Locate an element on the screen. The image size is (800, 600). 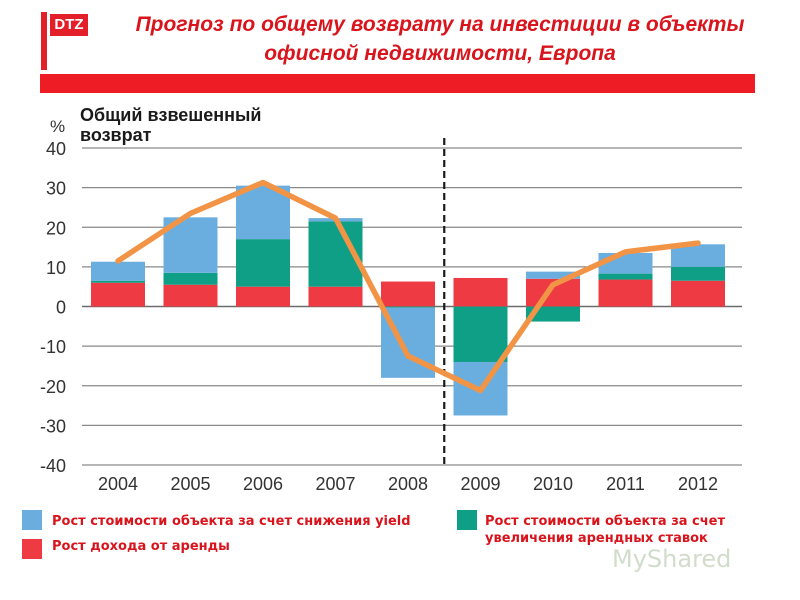
x-tick-label: 2004 is located at coordinates (118, 484).